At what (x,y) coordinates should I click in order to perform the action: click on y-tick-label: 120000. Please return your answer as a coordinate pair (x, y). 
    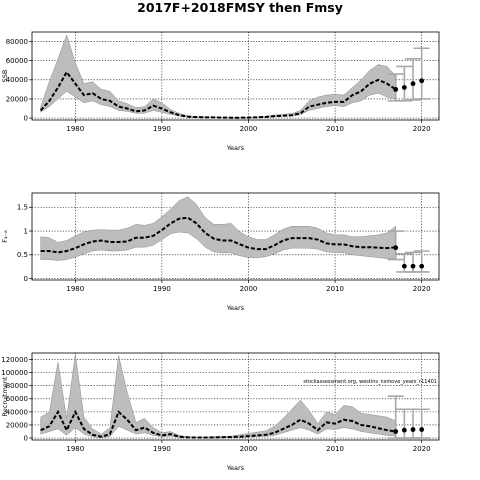
    Looking at the image, I should click on (14, 360).